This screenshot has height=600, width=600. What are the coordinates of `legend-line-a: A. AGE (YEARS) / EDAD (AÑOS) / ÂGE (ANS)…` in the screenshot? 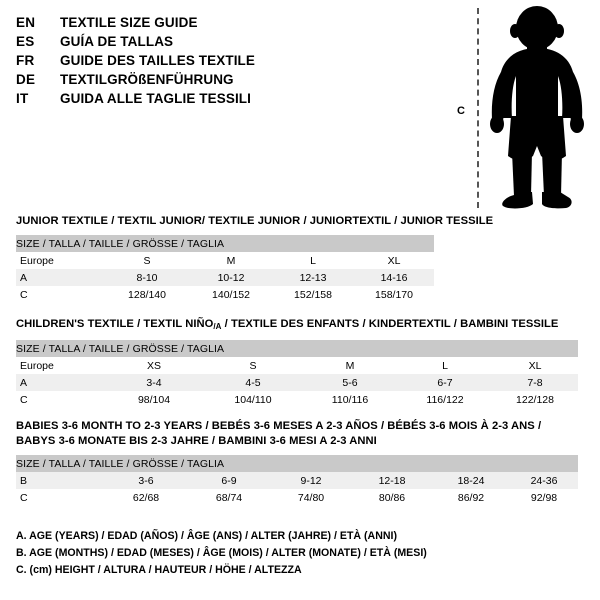 It's located at (206, 536).